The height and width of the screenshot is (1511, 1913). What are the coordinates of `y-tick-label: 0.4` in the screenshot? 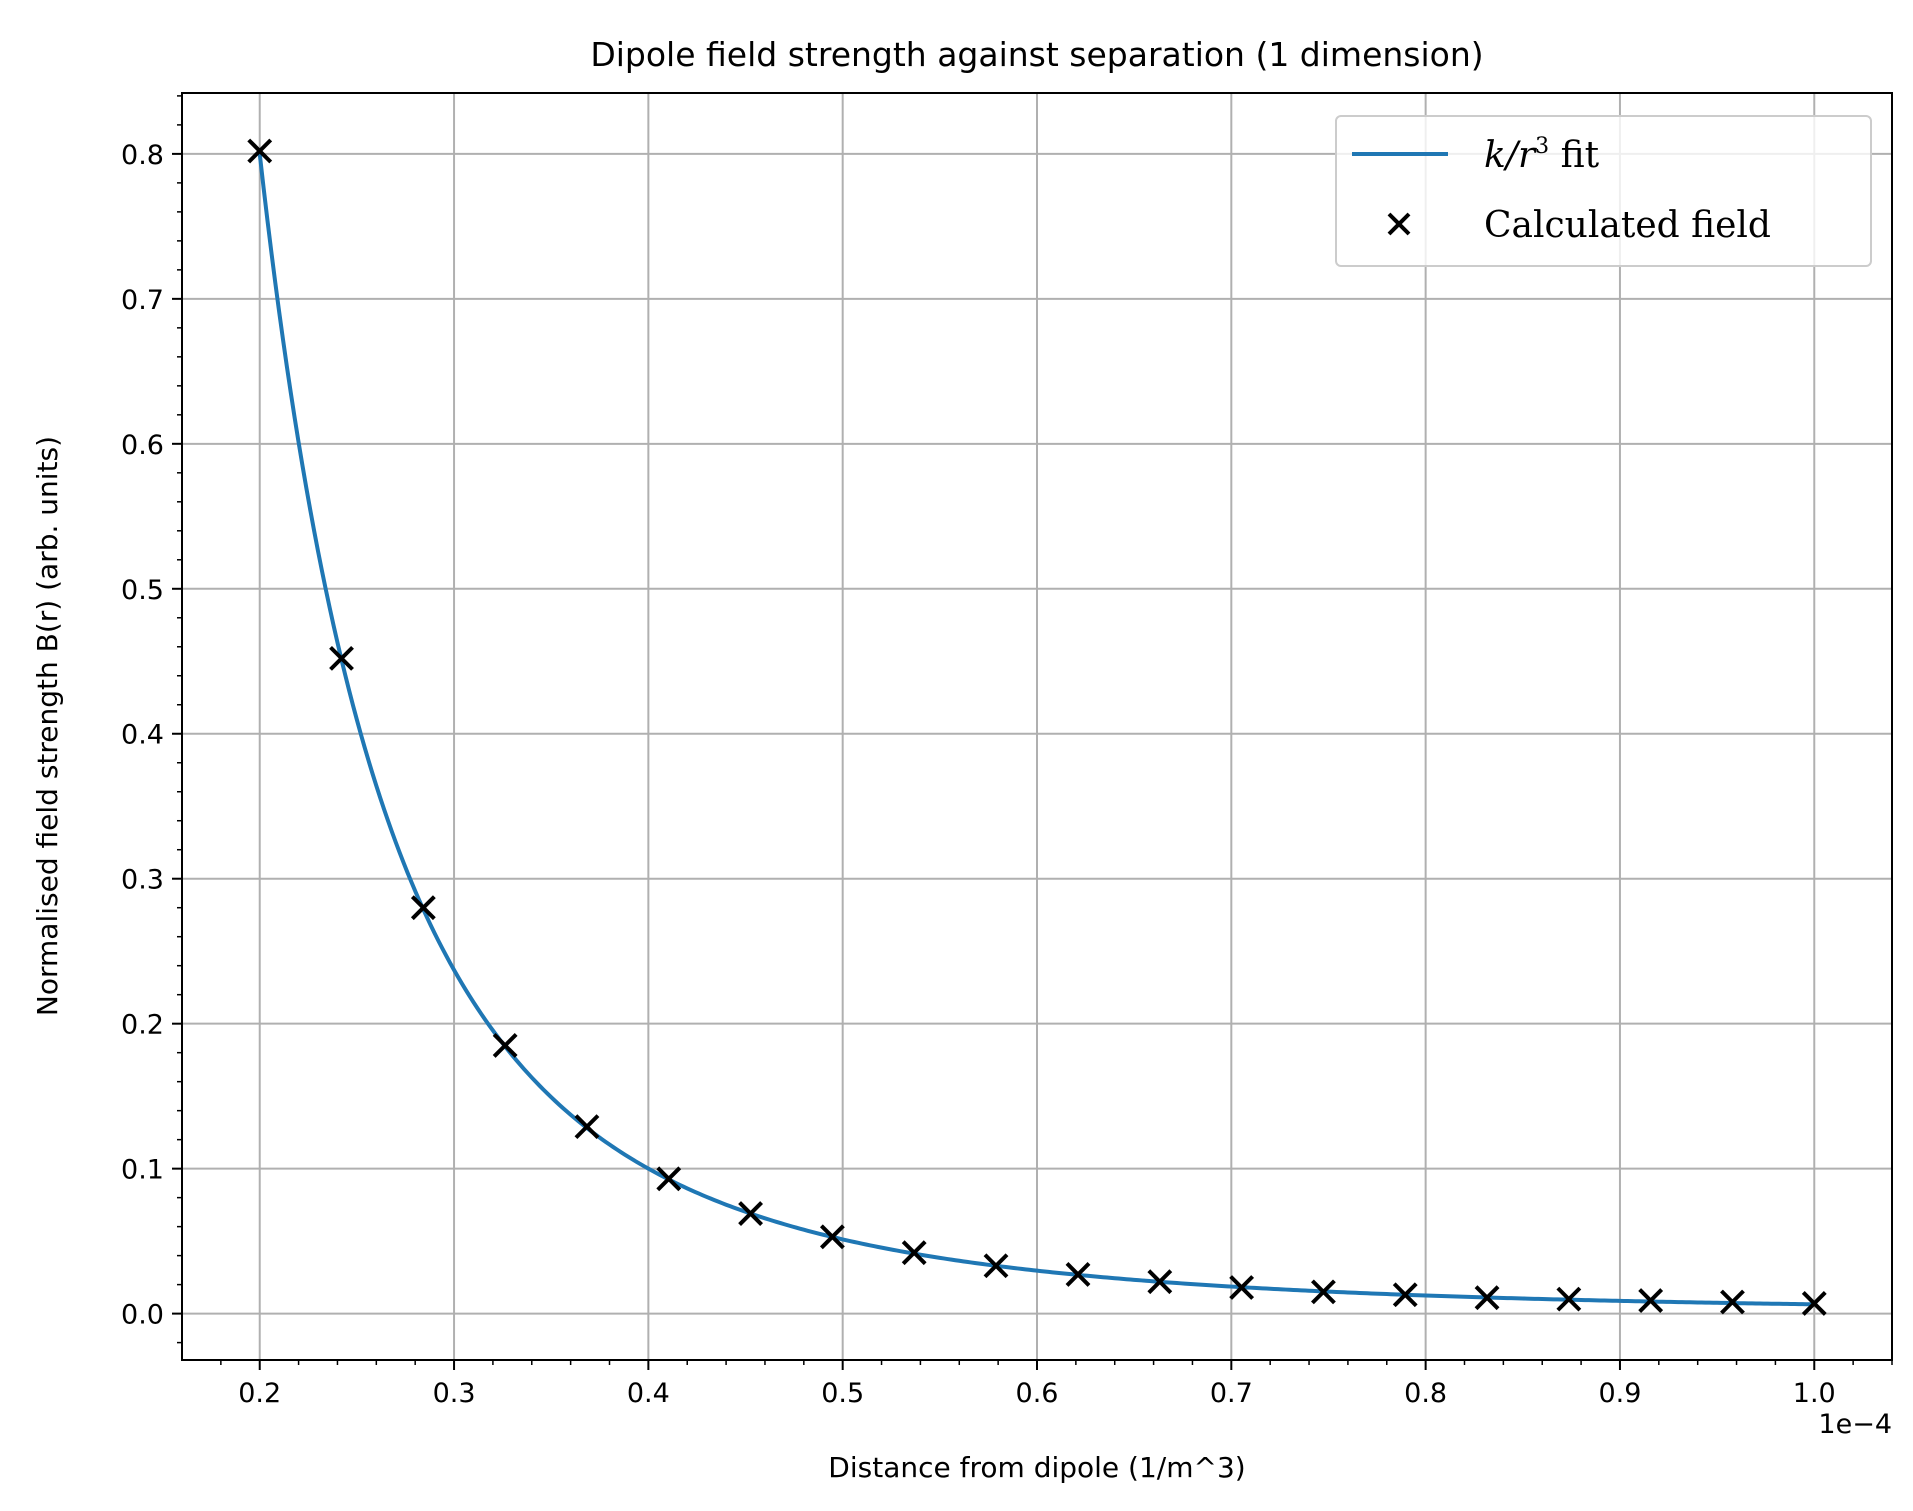 It's located at (142, 735).